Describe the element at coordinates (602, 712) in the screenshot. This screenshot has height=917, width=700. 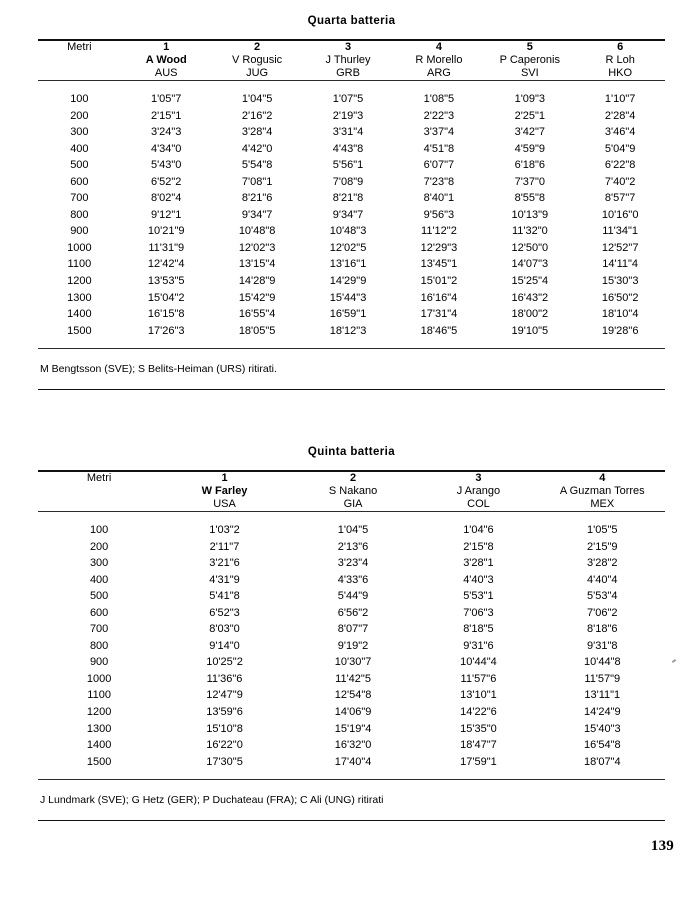
I see `time-cell: 14'24"9` at that location.